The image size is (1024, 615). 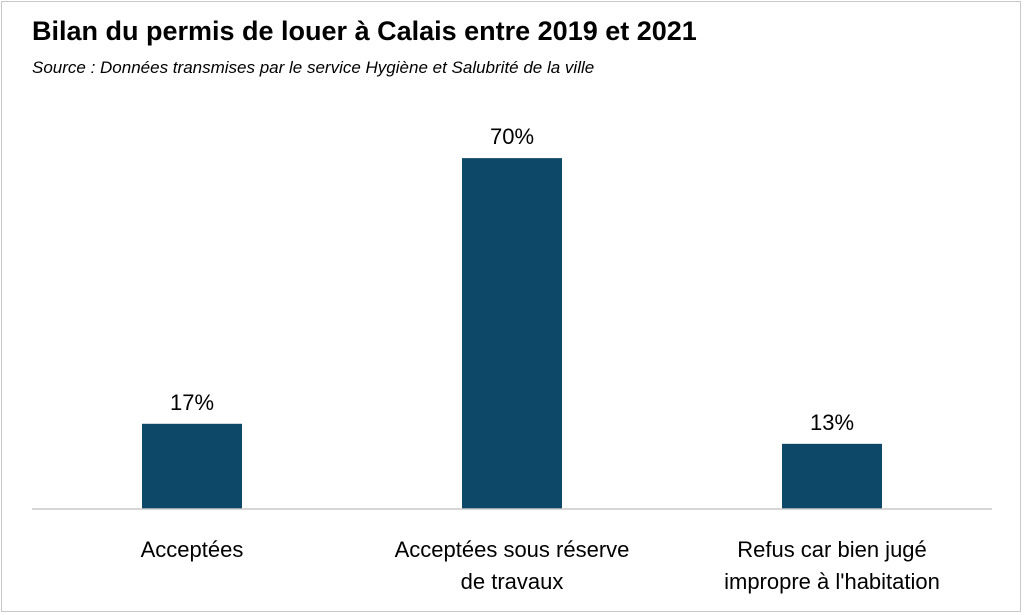 What do you see at coordinates (512, 136) in the screenshot?
I see `data-label-2: 70%` at bounding box center [512, 136].